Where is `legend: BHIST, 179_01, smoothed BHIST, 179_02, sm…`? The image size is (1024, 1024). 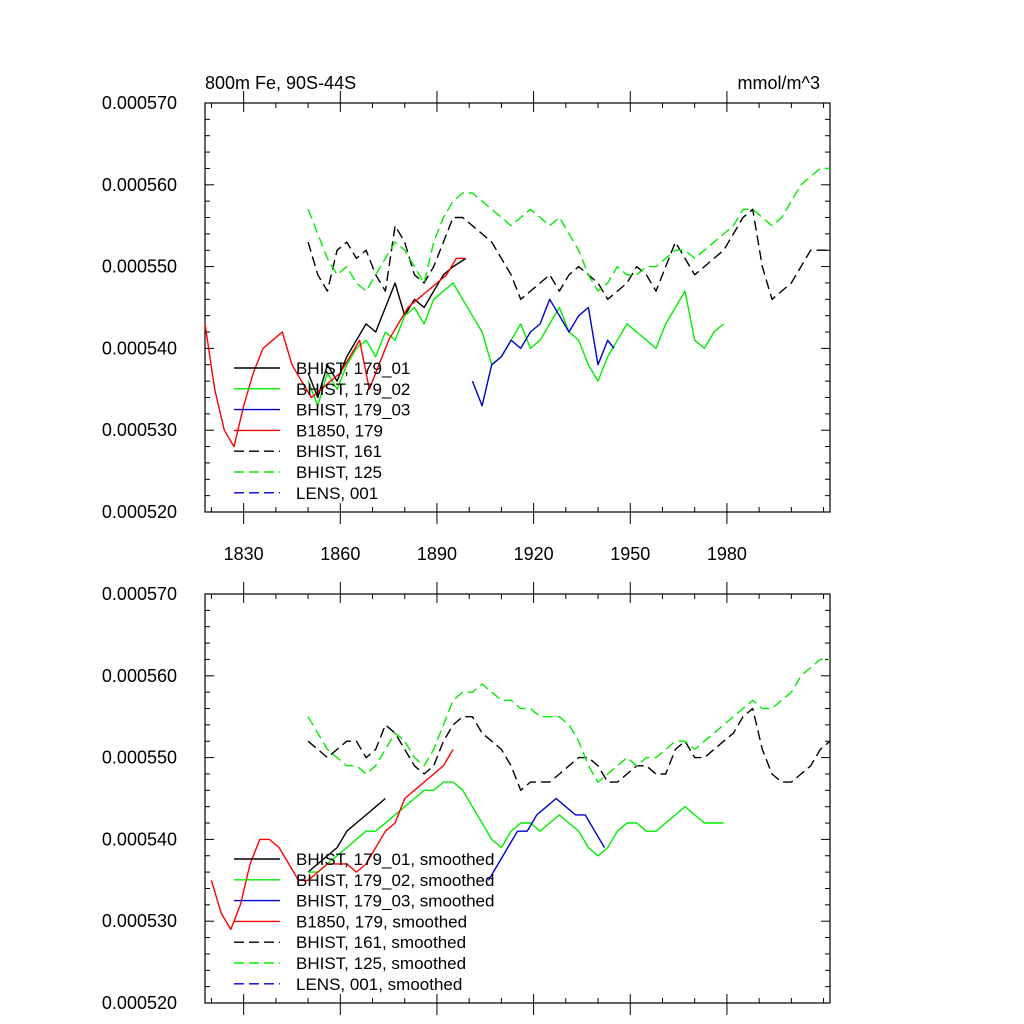 legend: BHIST, 179_01, smoothed BHIST, 179_02, sm… is located at coordinates (364, 922).